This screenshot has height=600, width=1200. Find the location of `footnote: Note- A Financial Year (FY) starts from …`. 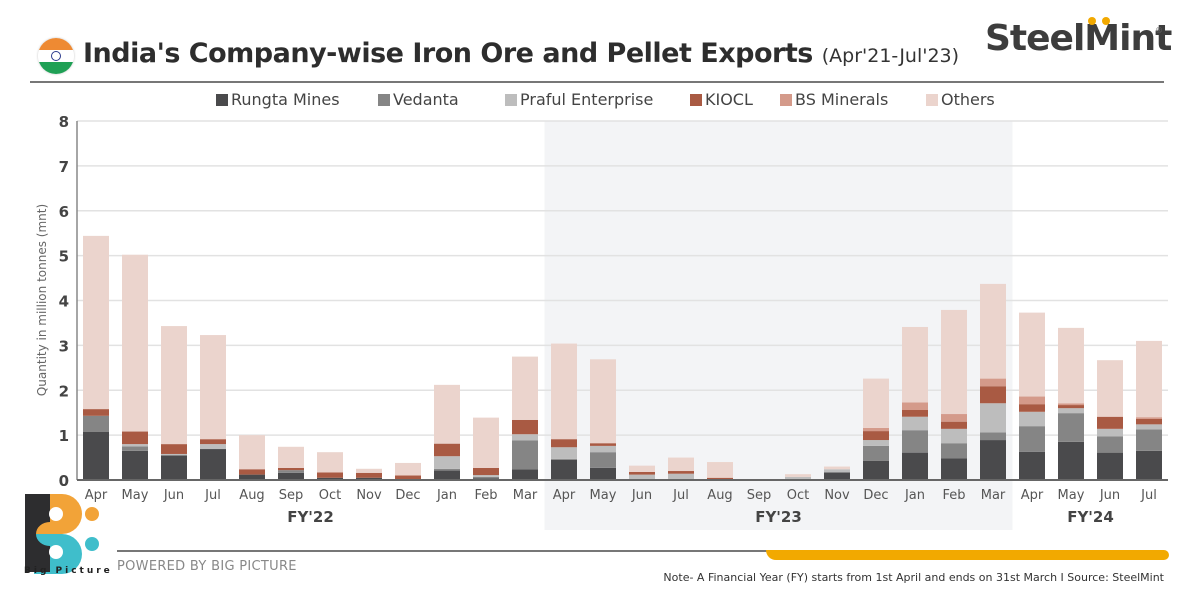

footnote: Note- A Financial Year (FY) starts from … is located at coordinates (913, 577).